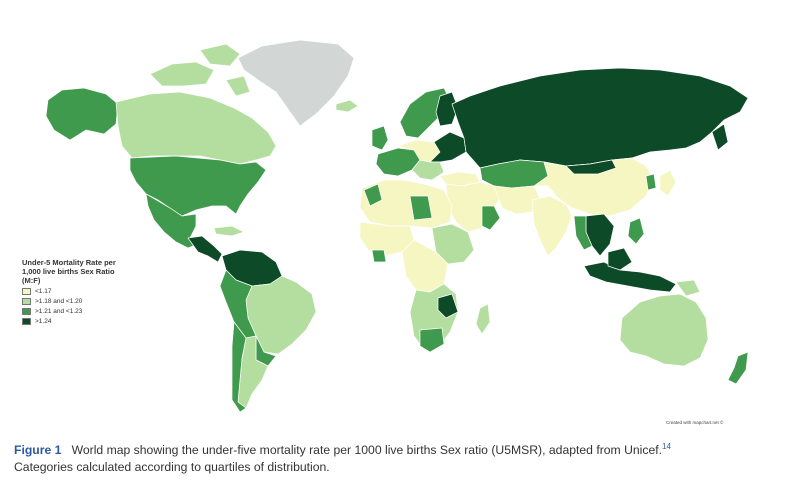  Describe the element at coordinates (229, 231) in the screenshot. I see `region-caribbean` at that location.